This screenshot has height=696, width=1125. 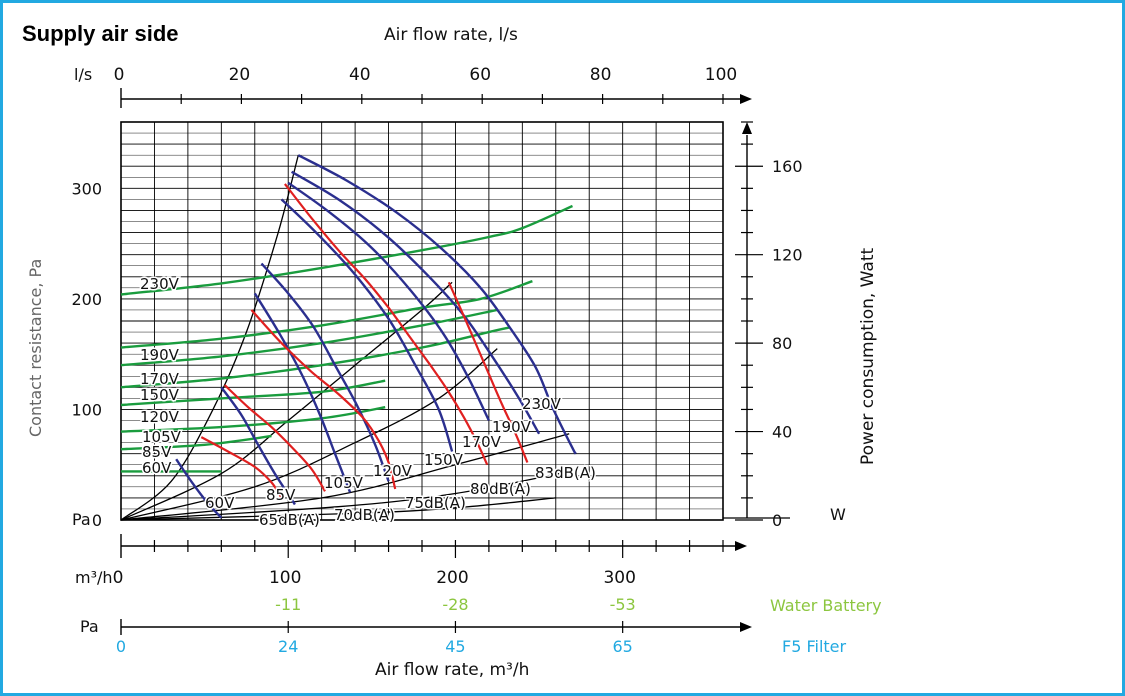 What do you see at coordinates (240, 75) in the screenshot?
I see `top-axis-tick-label: 20` at bounding box center [240, 75].